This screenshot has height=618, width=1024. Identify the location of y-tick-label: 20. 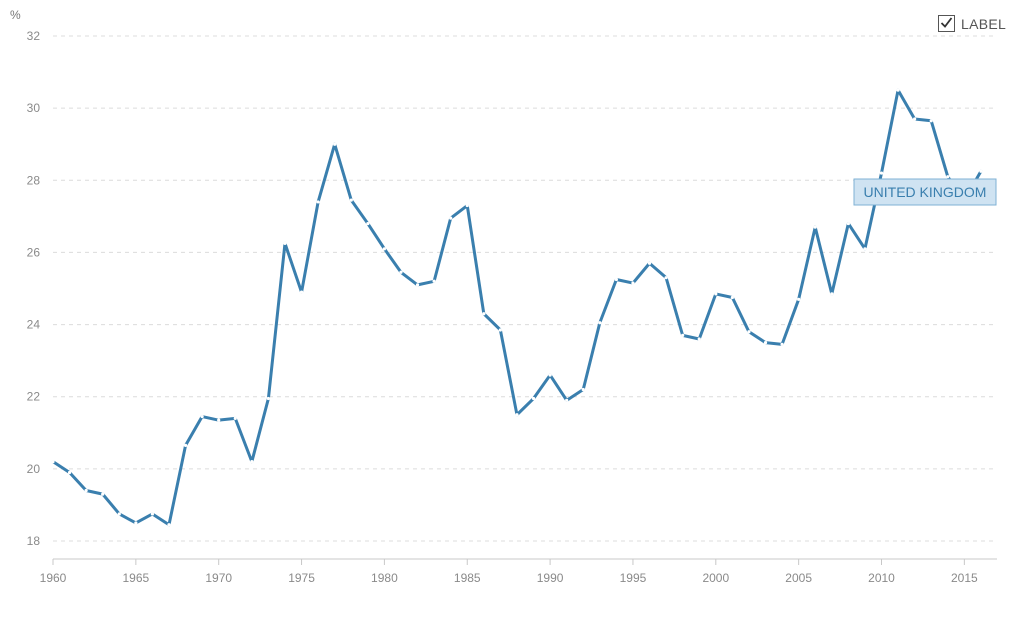
(34, 469).